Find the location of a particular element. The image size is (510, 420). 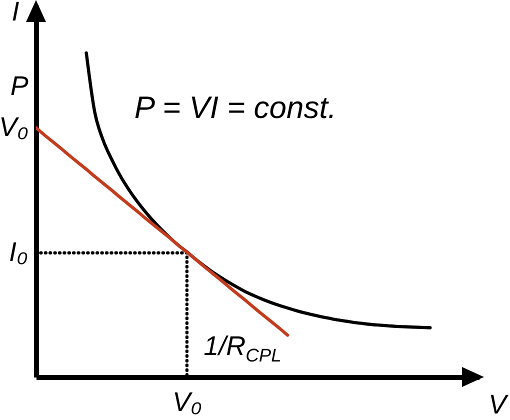

y-axis-title: I is located at coordinates (16, 13).